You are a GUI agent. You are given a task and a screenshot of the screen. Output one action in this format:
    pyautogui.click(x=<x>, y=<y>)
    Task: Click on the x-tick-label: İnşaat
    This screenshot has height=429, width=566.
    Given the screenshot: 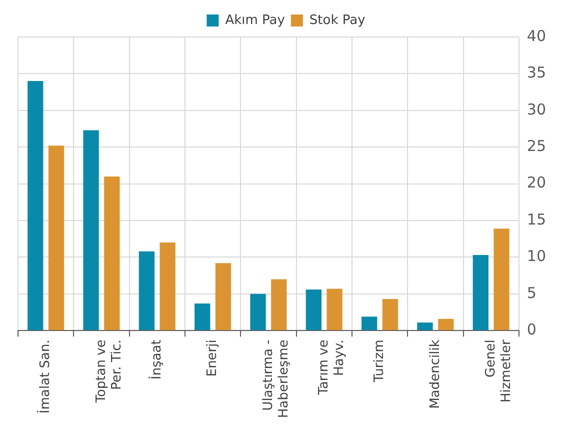 What is the action you would take?
    pyautogui.click(x=156, y=360)
    